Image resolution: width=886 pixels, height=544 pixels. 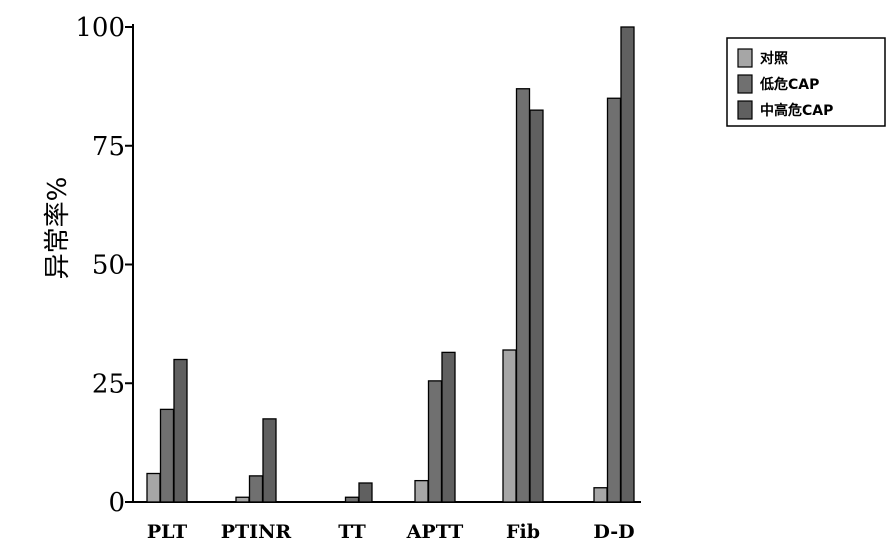 What do you see at coordinates (58, 228) in the screenshot?
I see `y-axis-label: 异常率%` at bounding box center [58, 228].